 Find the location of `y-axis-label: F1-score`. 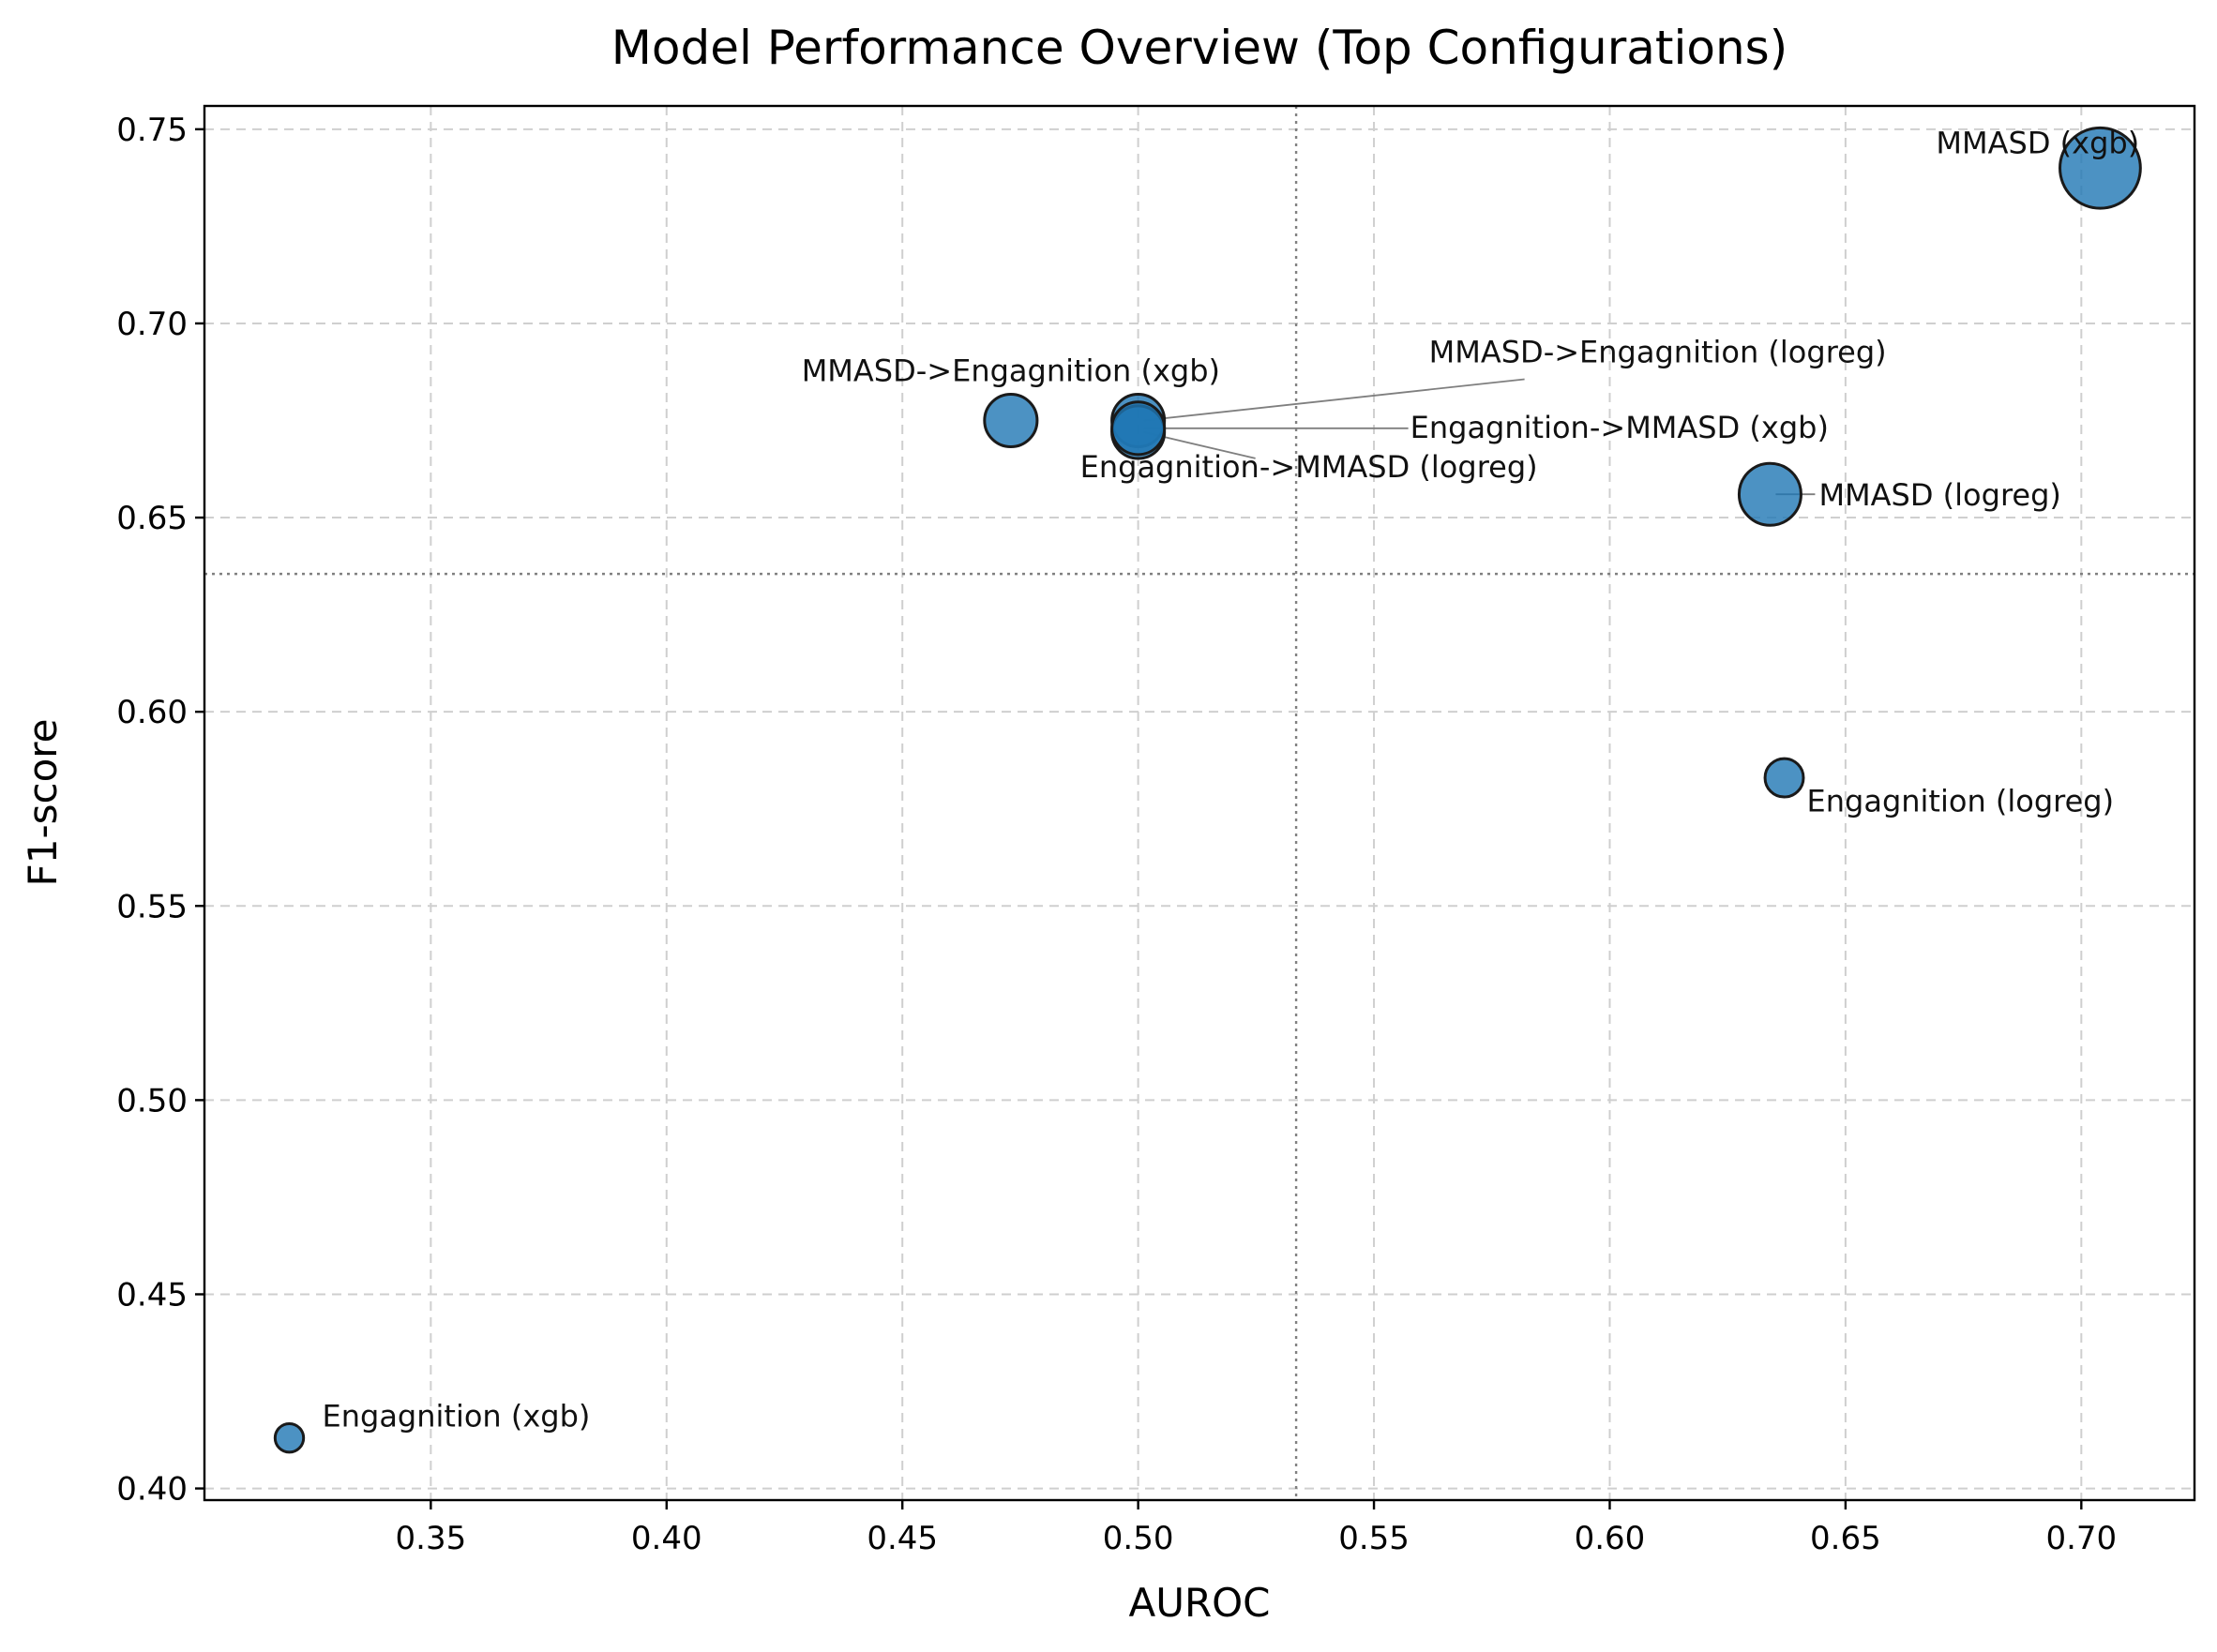

y-axis-label: F1-score is located at coordinates (43, 803).